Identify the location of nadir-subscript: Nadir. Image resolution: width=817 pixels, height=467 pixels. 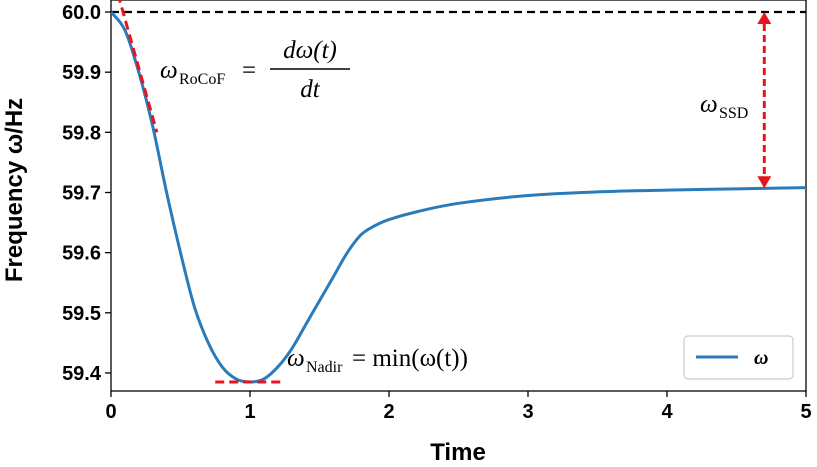
(324, 367).